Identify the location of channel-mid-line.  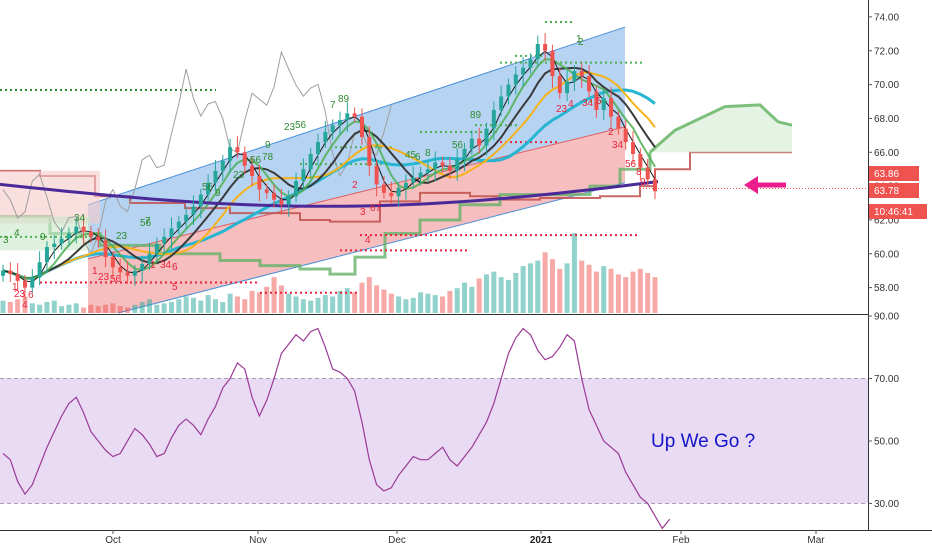
(356, 193).